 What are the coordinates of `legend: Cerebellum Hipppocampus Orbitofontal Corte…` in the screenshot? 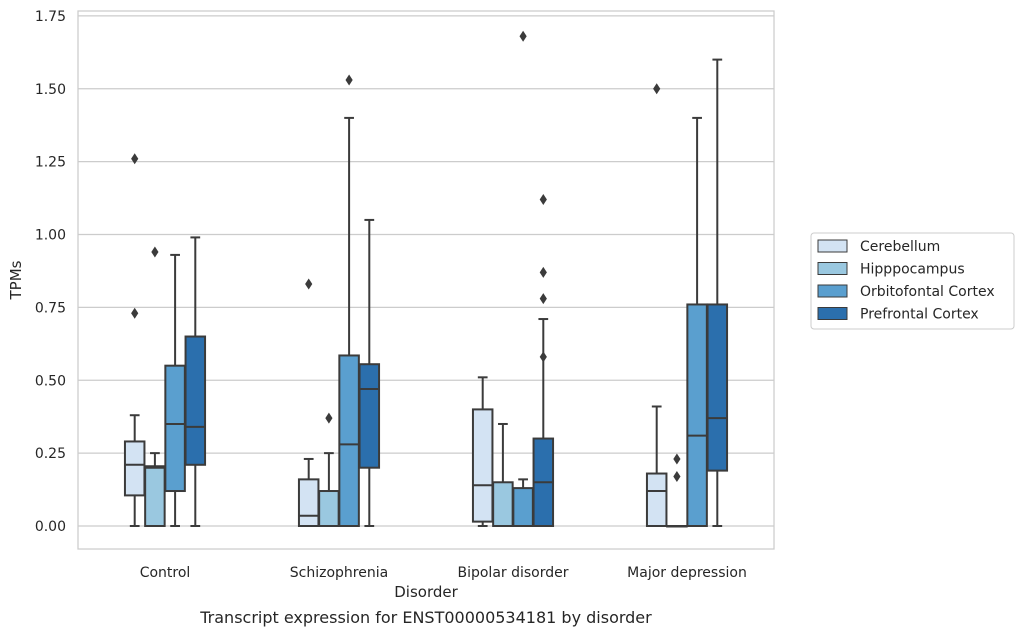 It's located at (912, 281).